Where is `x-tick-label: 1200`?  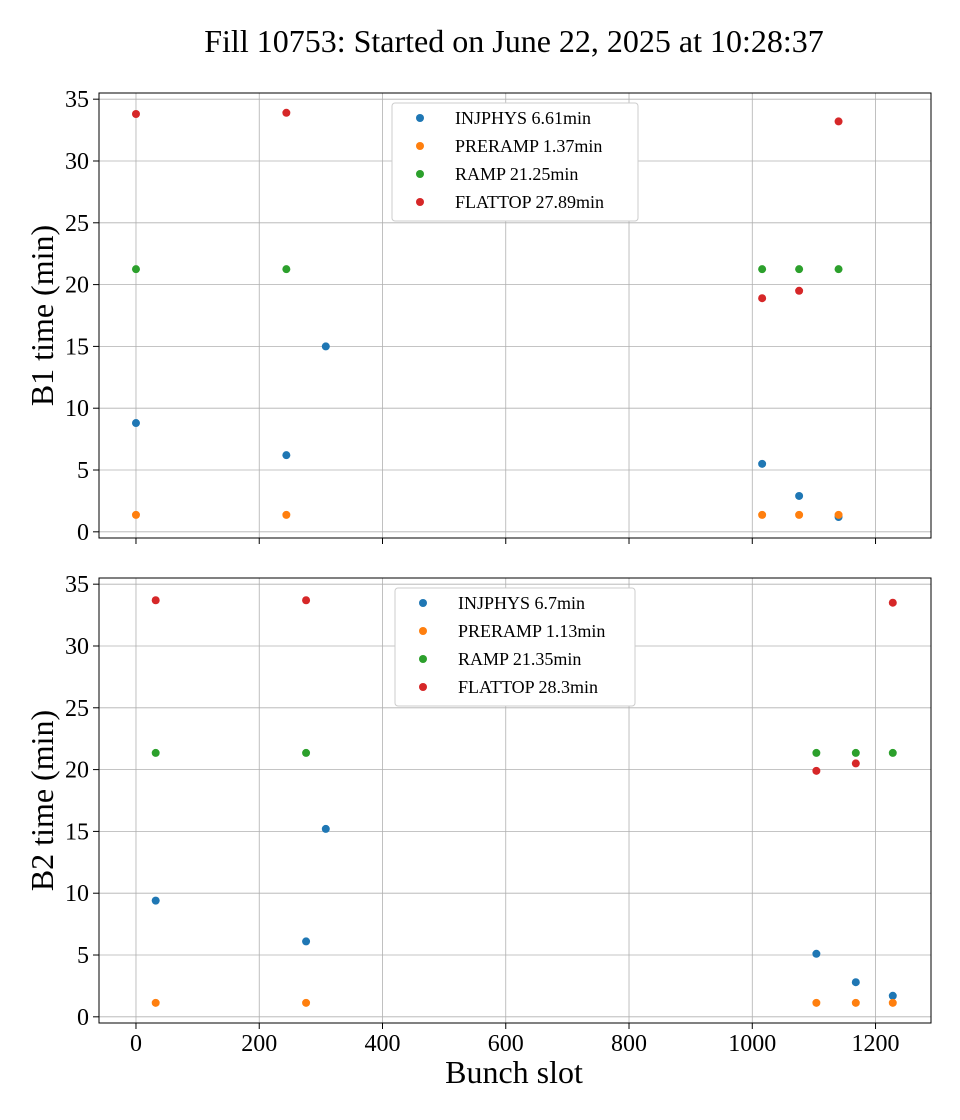 x-tick-label: 1200 is located at coordinates (876, 1044).